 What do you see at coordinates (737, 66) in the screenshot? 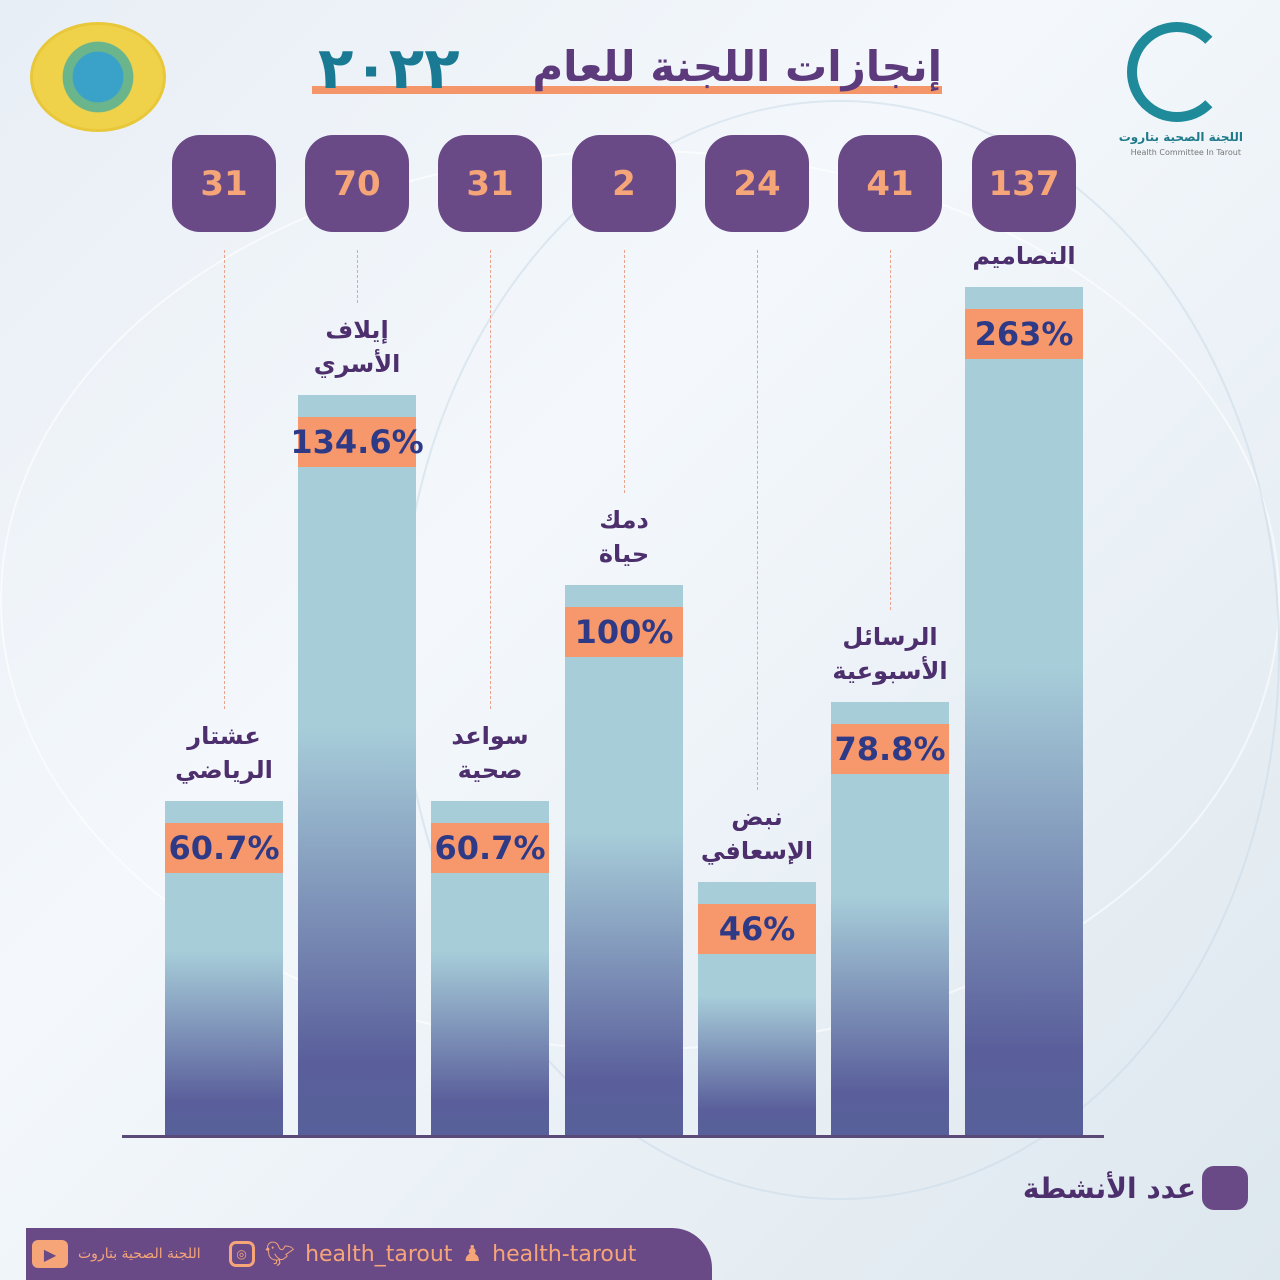
I see `title-text: إنجازات اللجنة للعام` at bounding box center [737, 66].